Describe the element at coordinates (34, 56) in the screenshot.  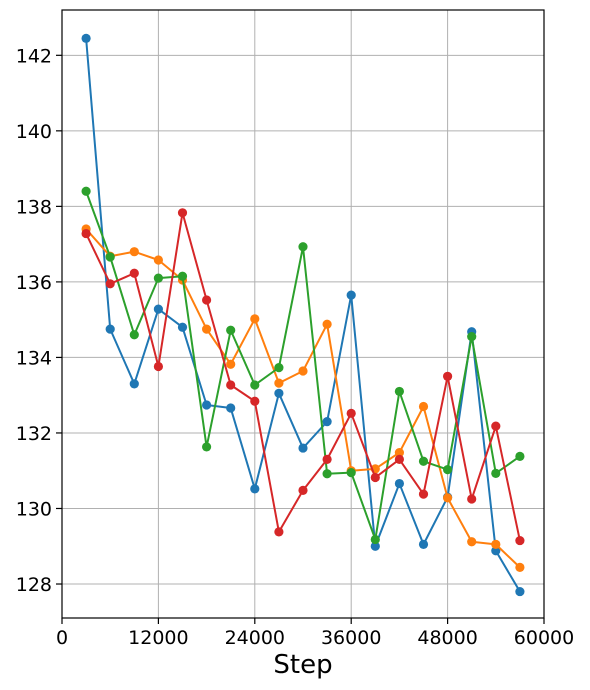
I see `y-tick-label: 142` at that location.